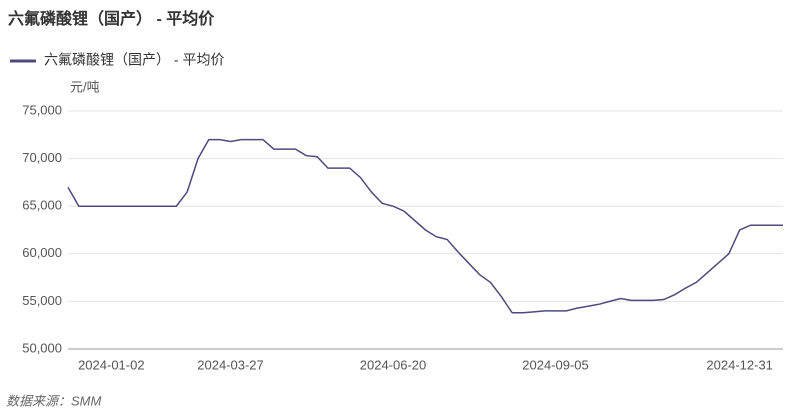 The image size is (804, 417). I want to click on y-tick-label: 70,000, so click(42, 157).